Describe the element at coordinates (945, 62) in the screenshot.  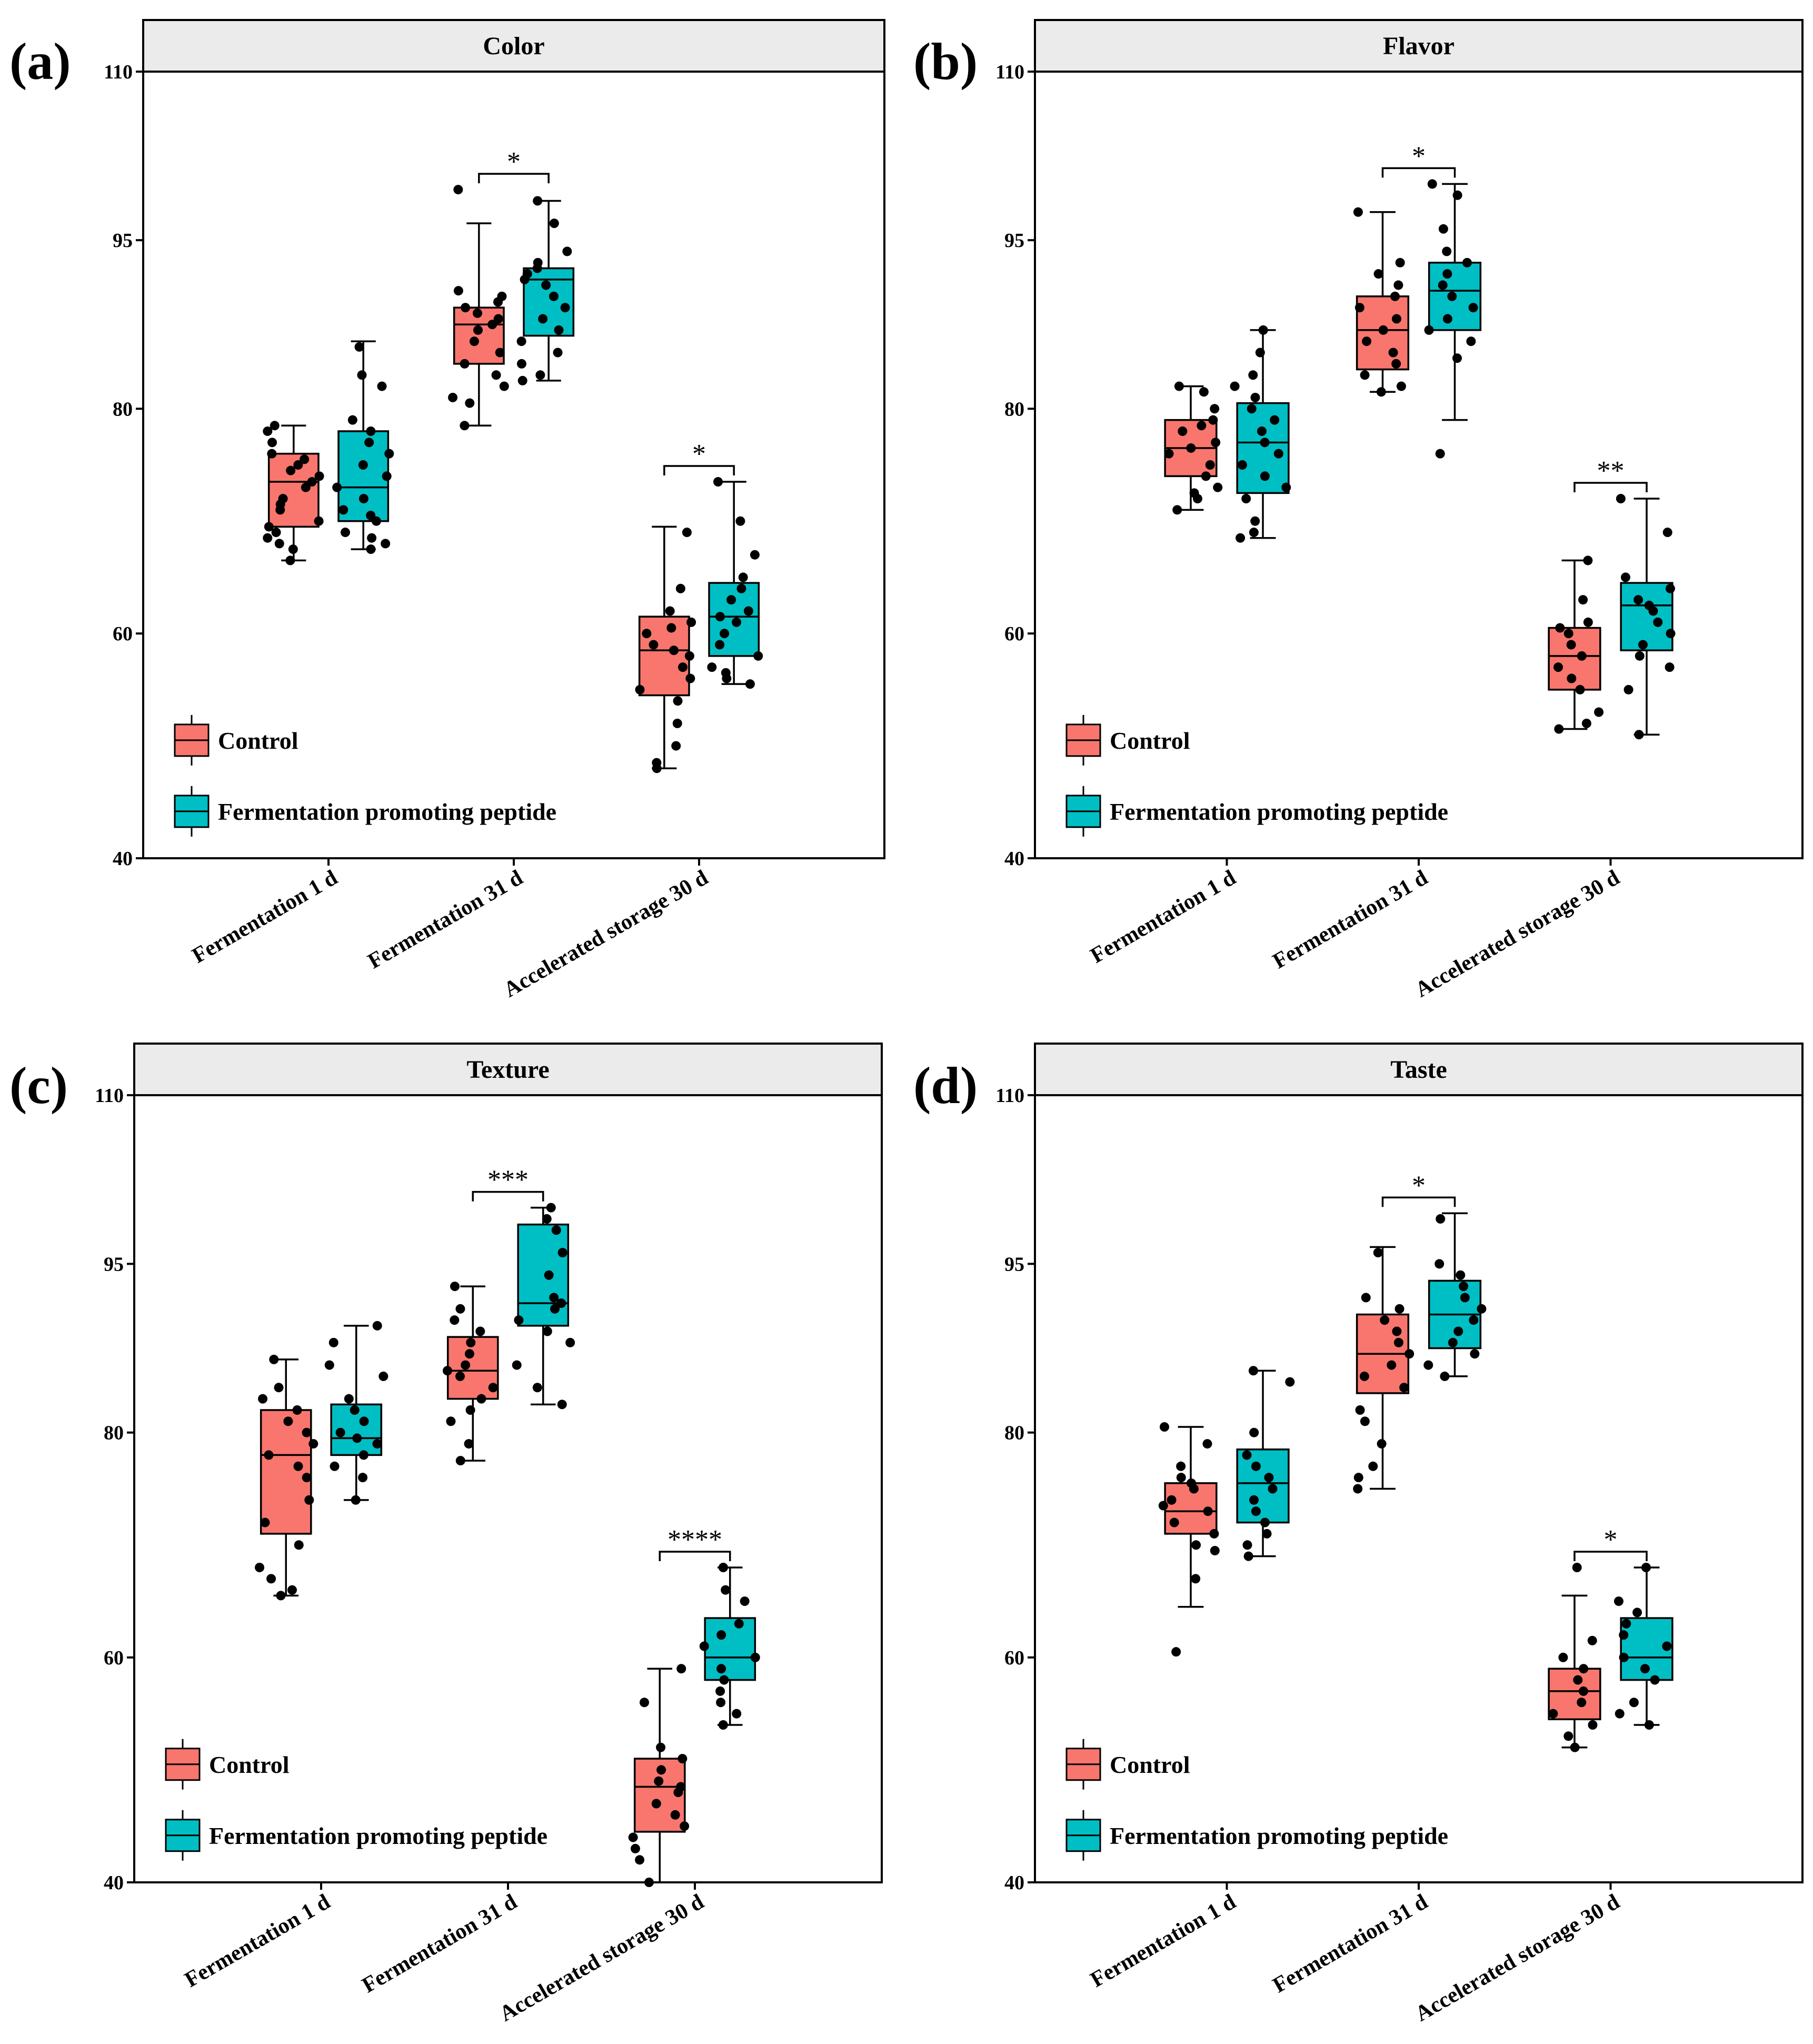
I see `panel-label: (b)` at that location.